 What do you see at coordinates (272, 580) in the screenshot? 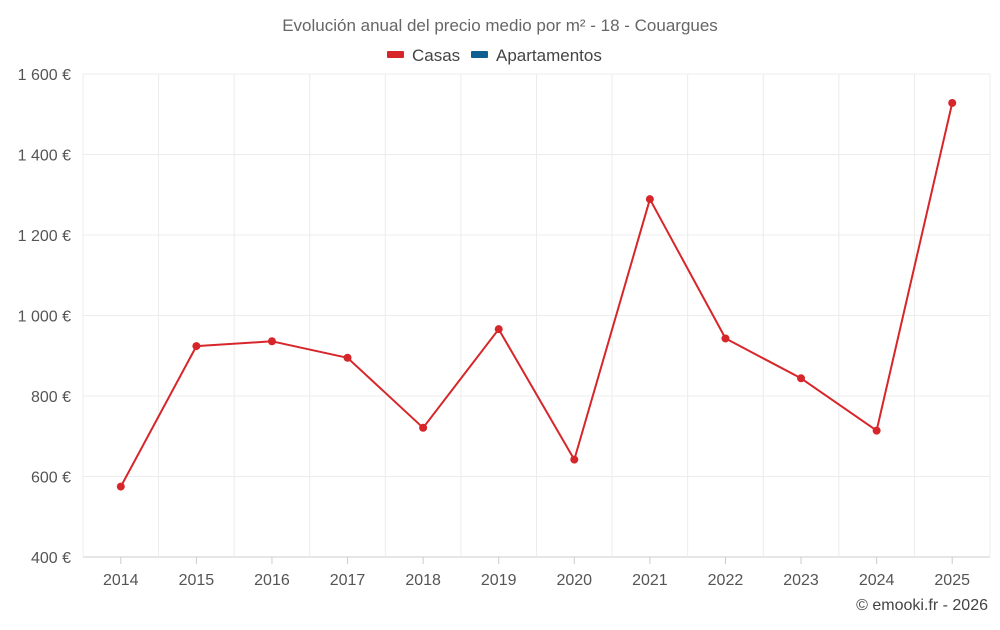
I see `x-tick-label: 2016` at bounding box center [272, 580].